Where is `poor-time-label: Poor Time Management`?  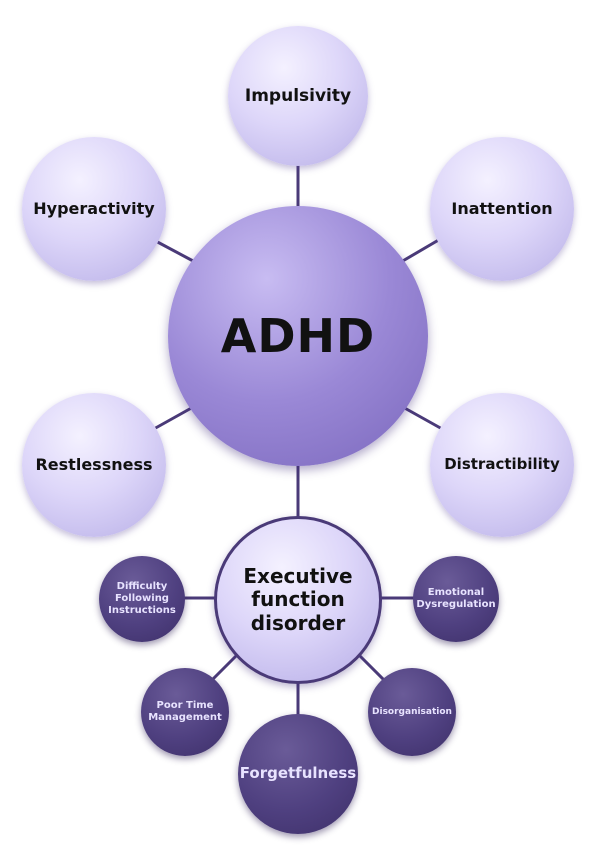
poor-time-label: Poor Time Management is located at coordinates (185, 712).